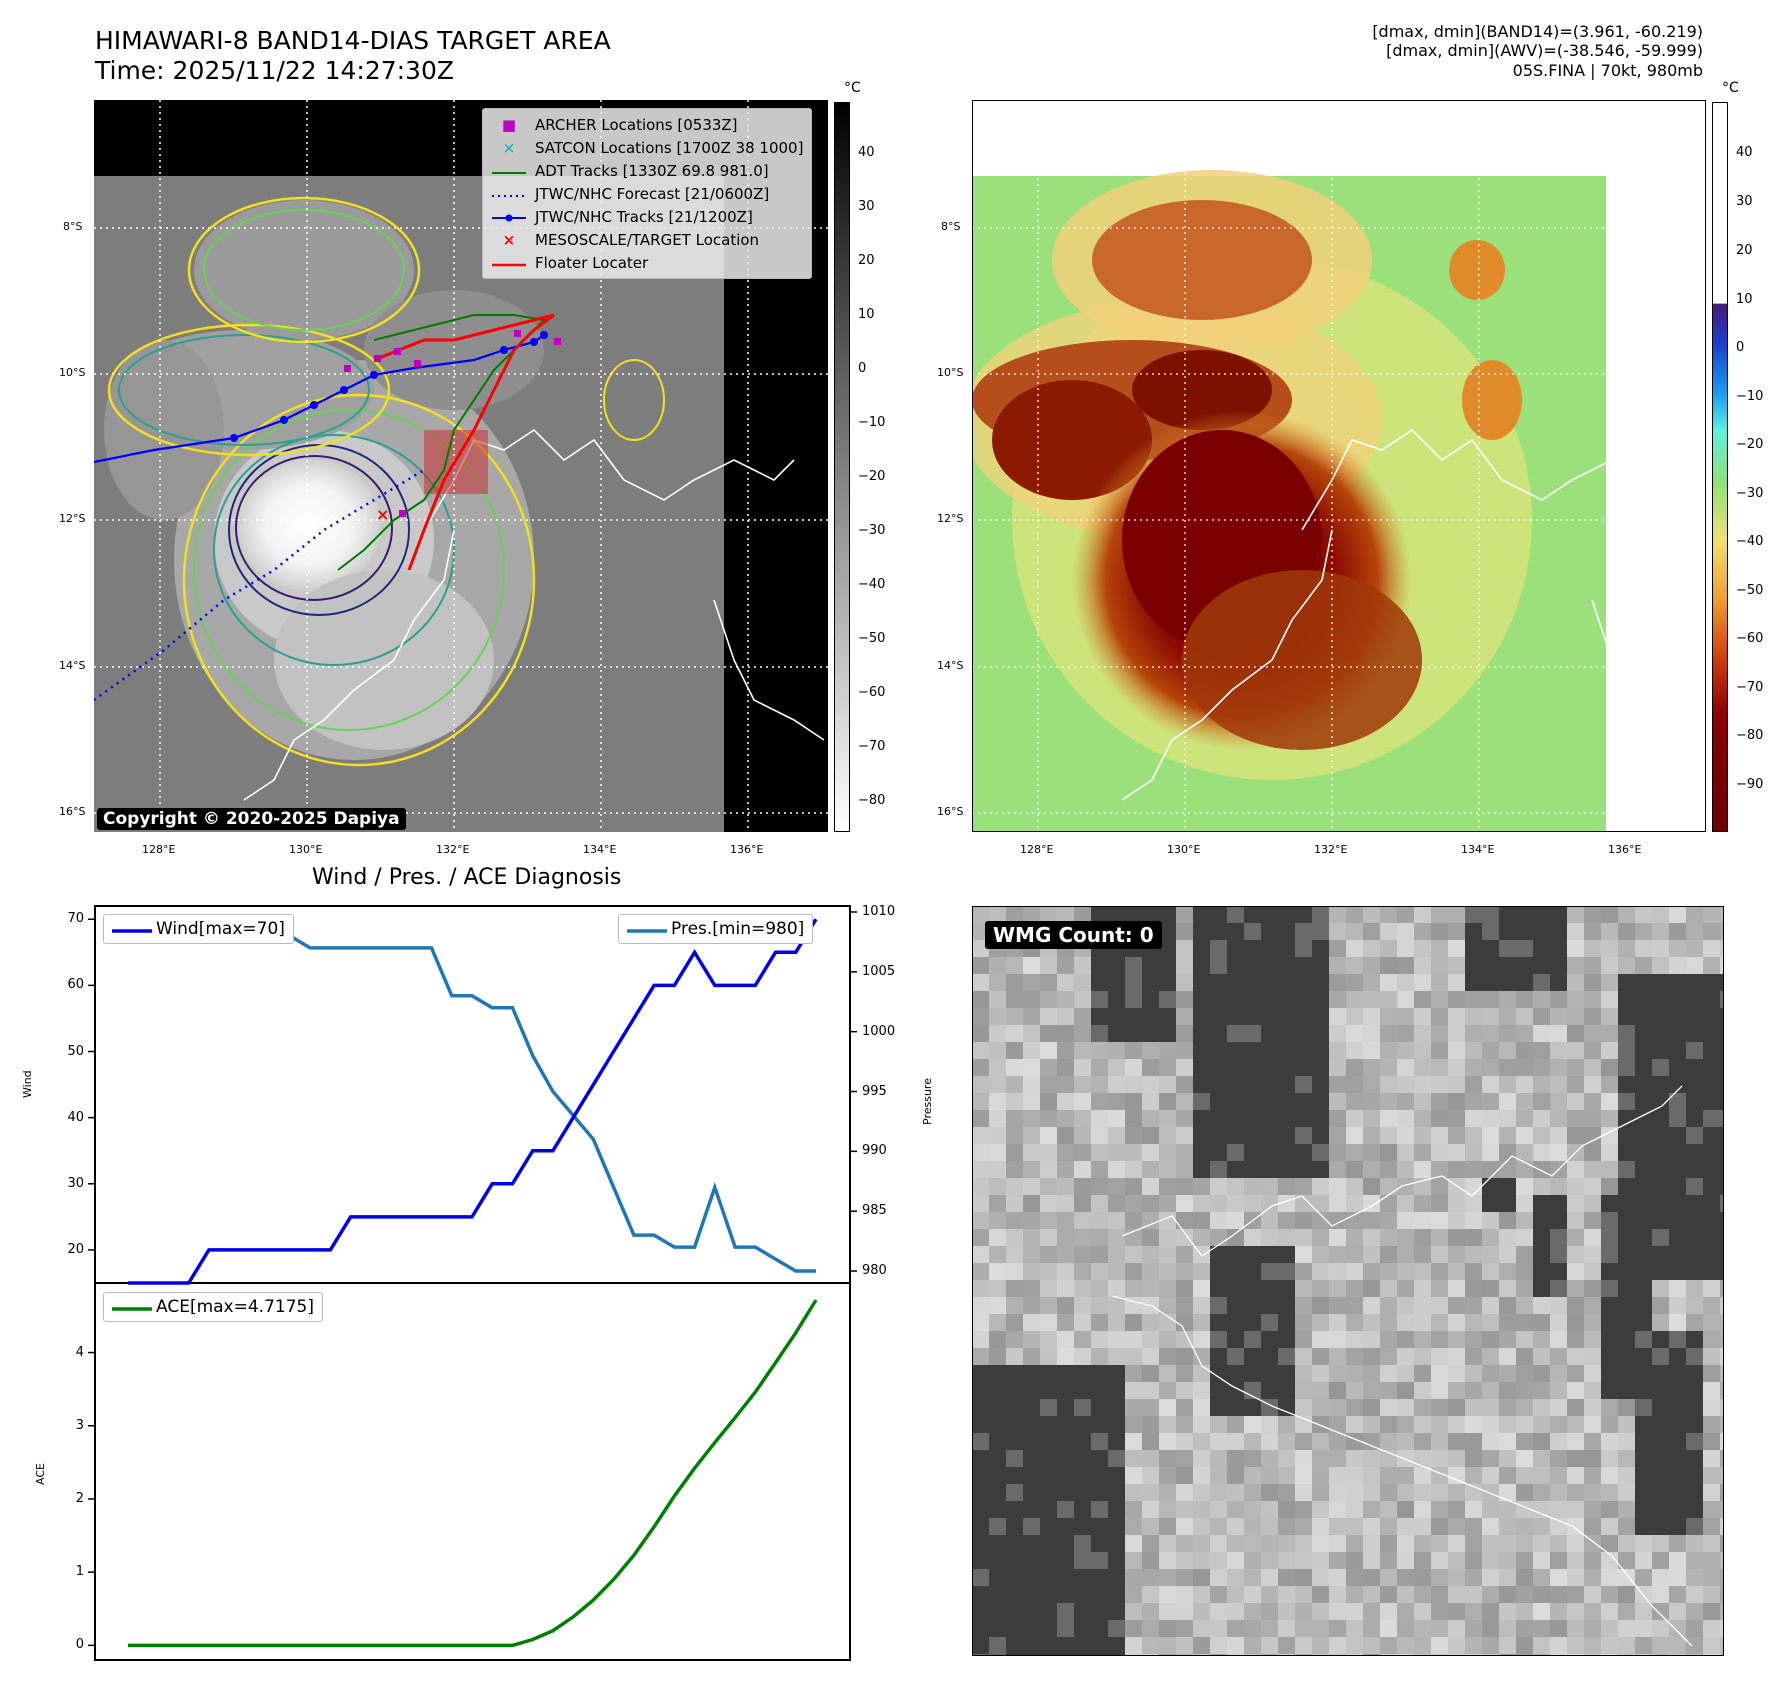 The height and width of the screenshot is (1690, 1788). Describe the element at coordinates (647, 239) in the screenshot. I see `legend-target: × MESOSCALE/TARGET Location` at that location.